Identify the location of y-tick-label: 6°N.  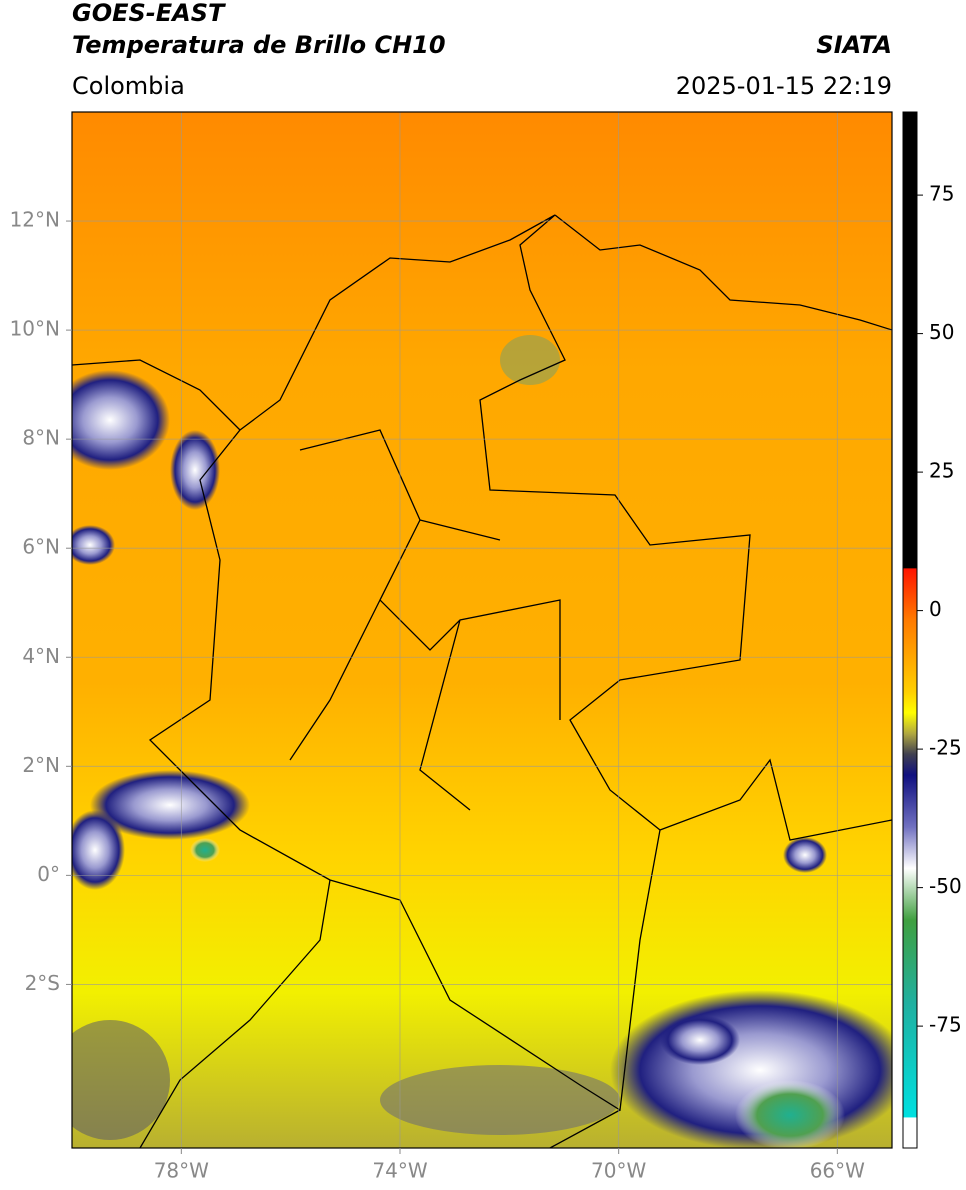
(41, 547).